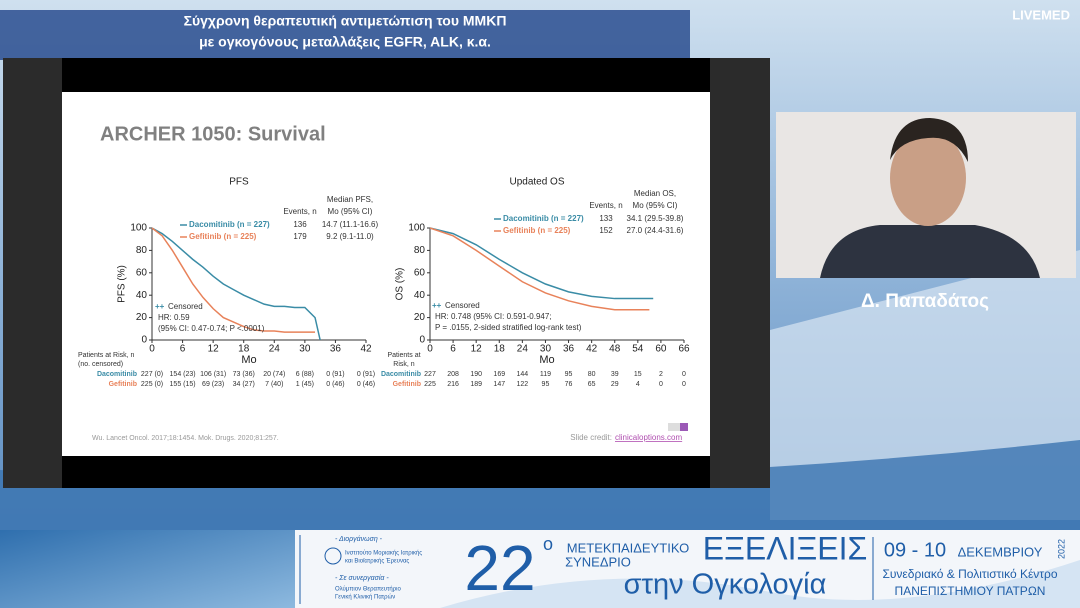 The height and width of the screenshot is (608, 1080). What do you see at coordinates (274, 374) in the screenshot?
I see `risk-value: 20 (74)` at bounding box center [274, 374].